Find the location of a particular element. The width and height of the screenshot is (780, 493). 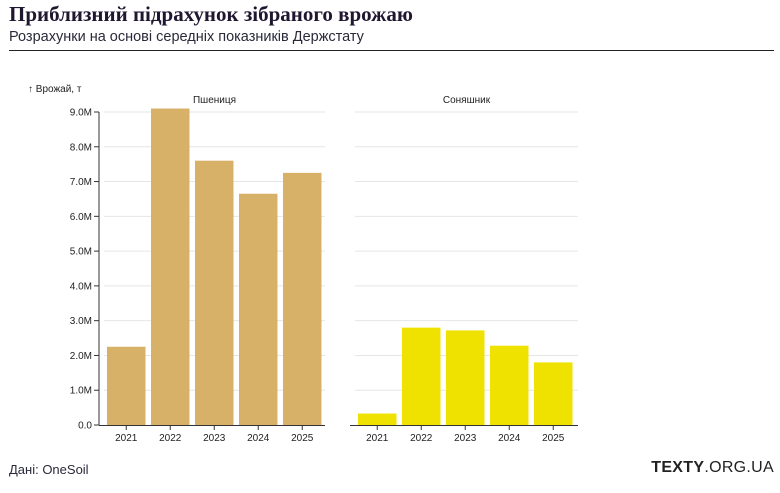

y-tick-label: 8.0M is located at coordinates (81, 147).